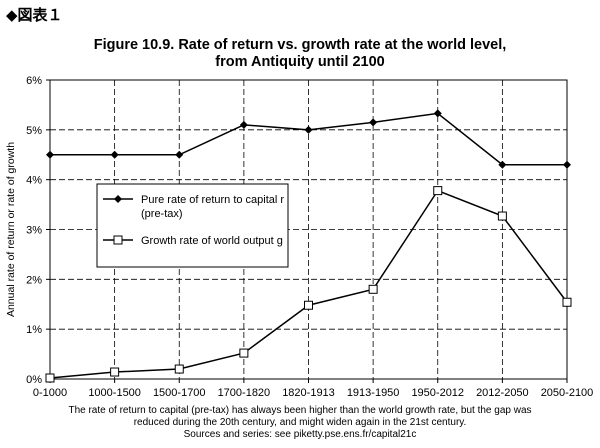 The image size is (600, 448). I want to click on y-tick-label: 4%, so click(34, 181).